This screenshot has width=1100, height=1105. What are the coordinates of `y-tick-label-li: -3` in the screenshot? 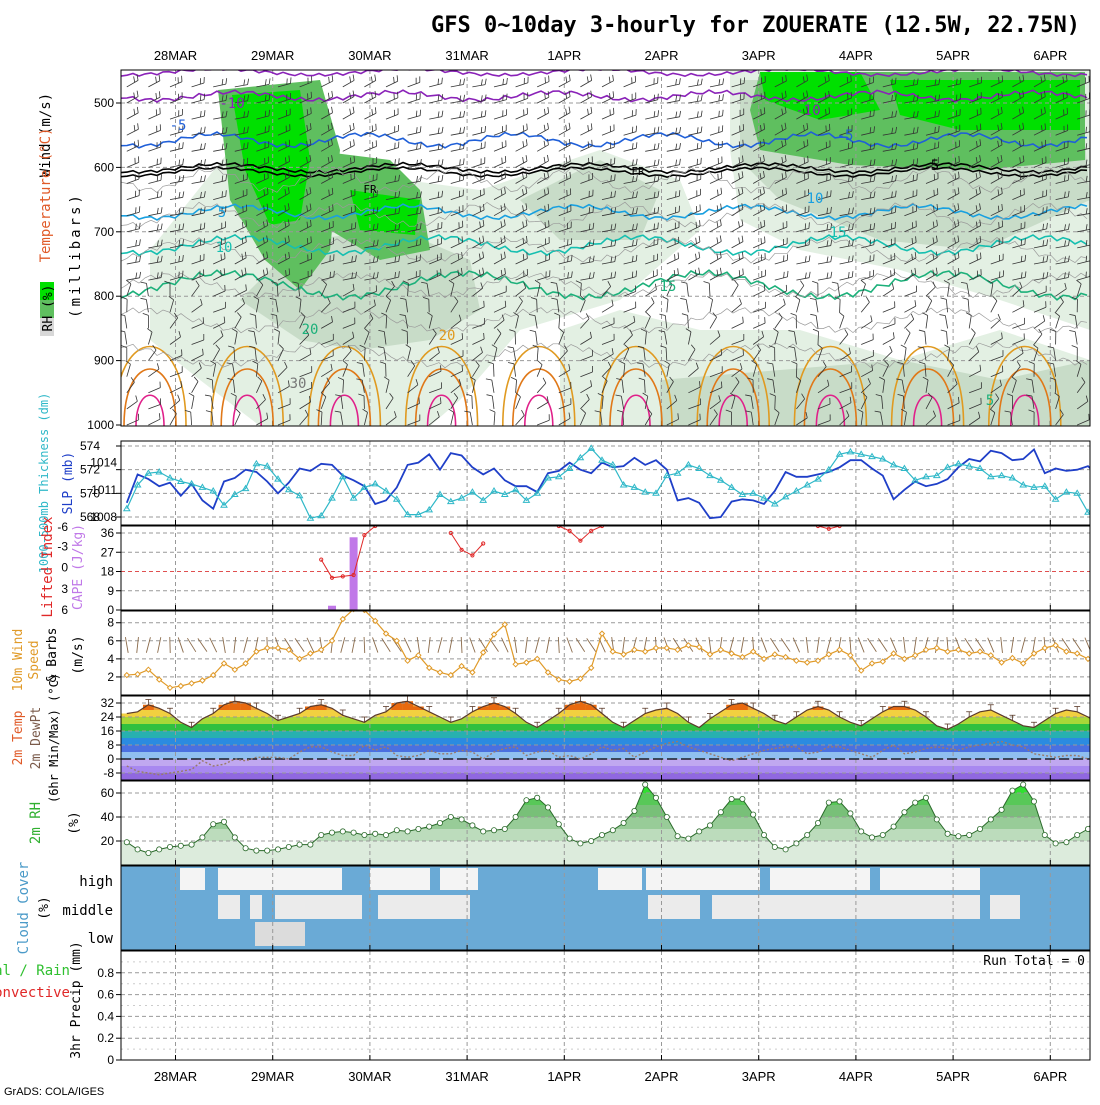 It's located at (62, 546).